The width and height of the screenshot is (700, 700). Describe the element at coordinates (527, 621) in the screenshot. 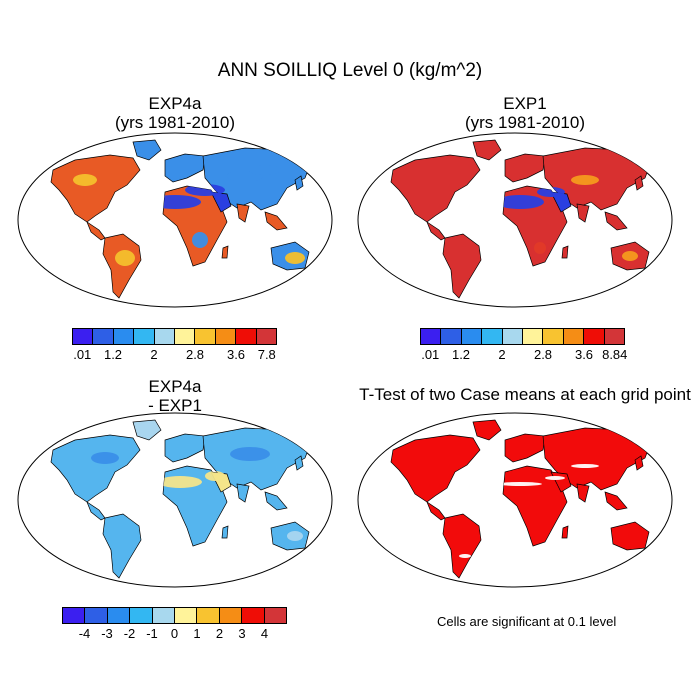

I see `significance-note: Cells are significant at 0.1 level` at that location.